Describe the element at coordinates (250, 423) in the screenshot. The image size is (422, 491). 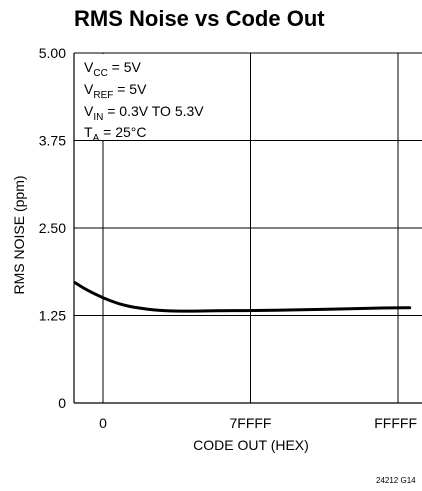
I see `x-tick-label: 7FFFF` at that location.